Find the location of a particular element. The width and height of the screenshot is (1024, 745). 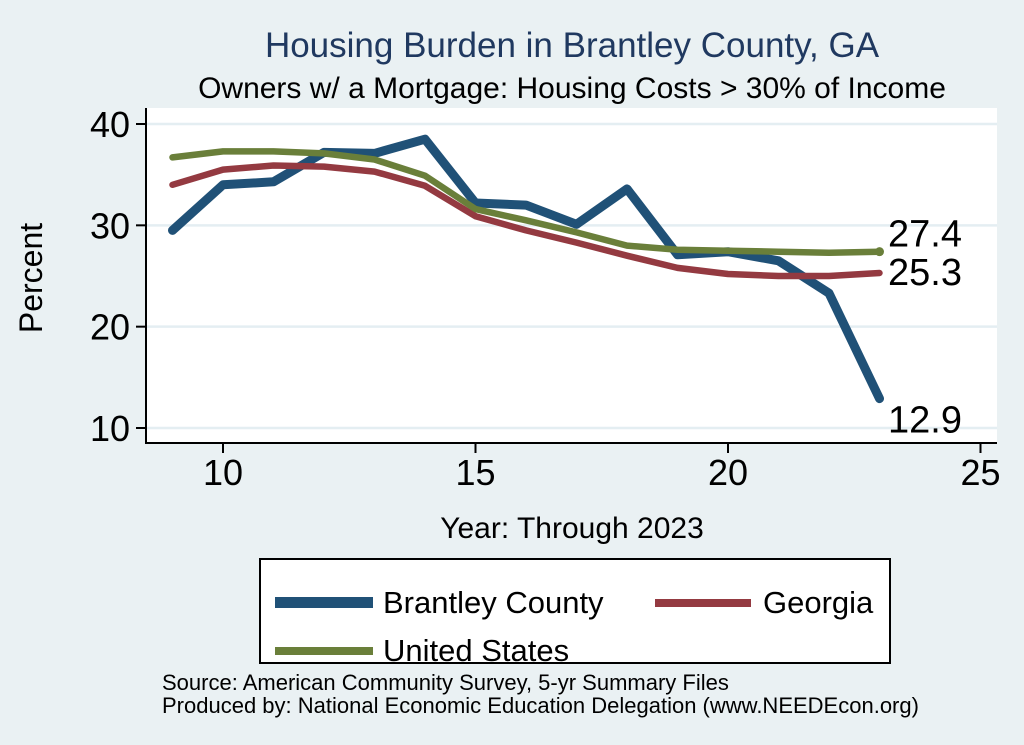

series-line-united-states is located at coordinates (526, 202).